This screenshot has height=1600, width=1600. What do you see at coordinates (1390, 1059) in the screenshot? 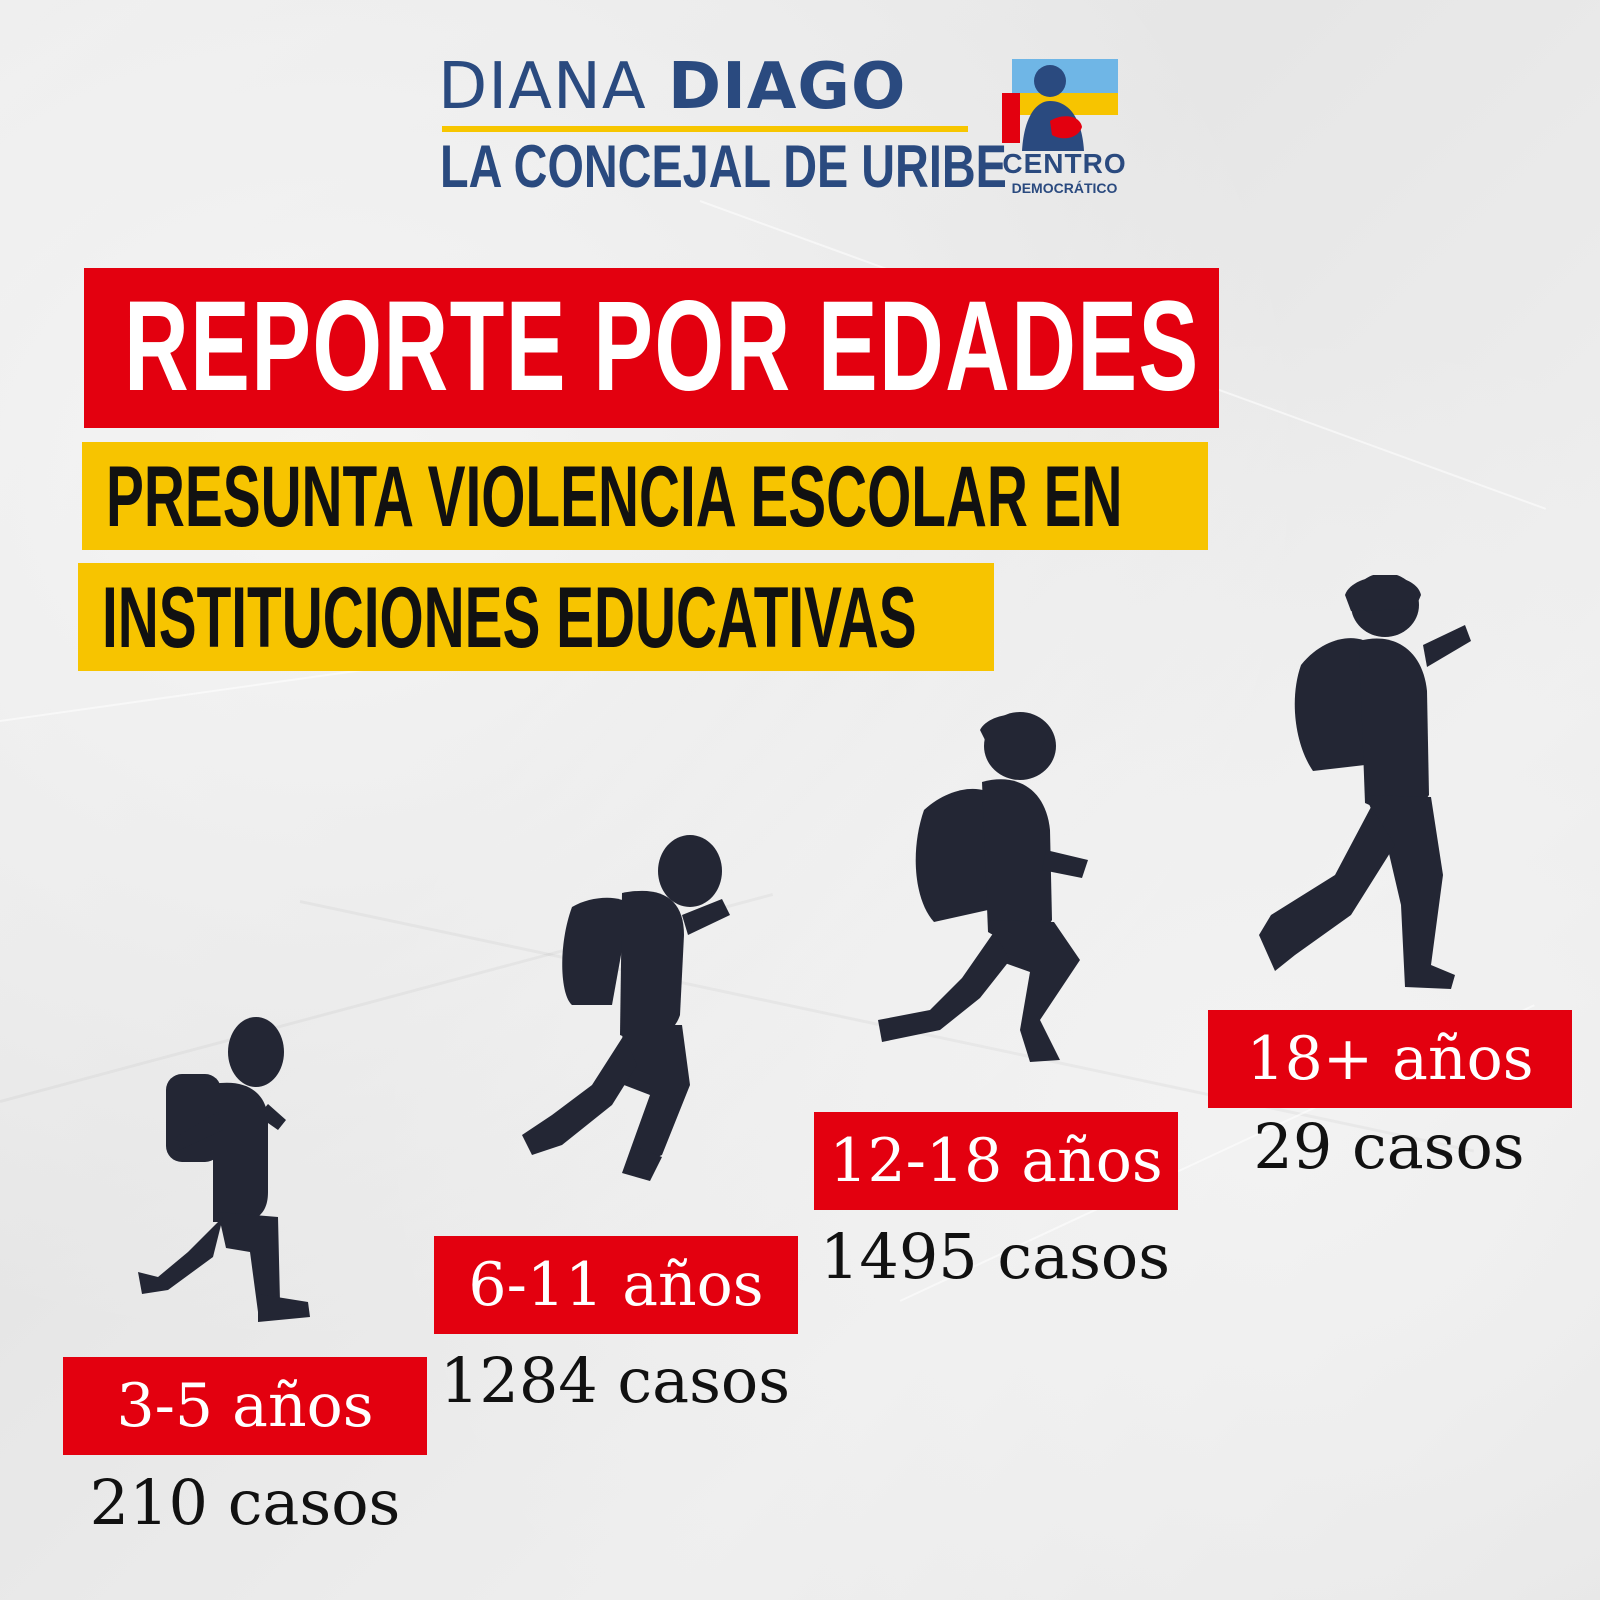
I see `age-label-18-plus: 18+ años` at bounding box center [1390, 1059].